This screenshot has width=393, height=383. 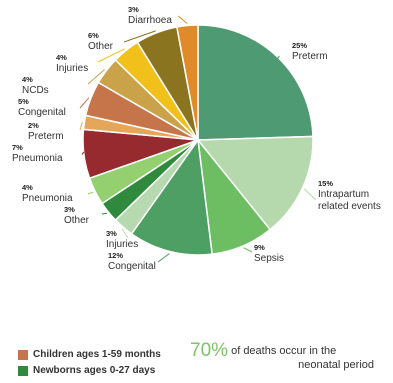 What do you see at coordinates (101, 46) in the screenshot?
I see `slice-label-other-12: Other` at bounding box center [101, 46].